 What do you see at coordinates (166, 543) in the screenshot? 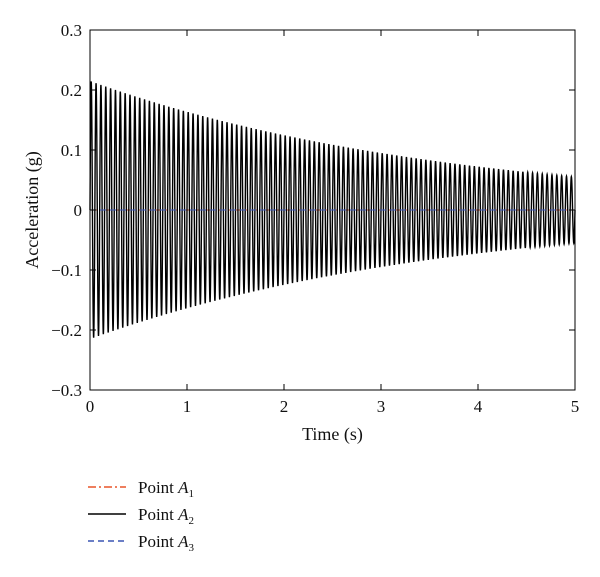
I see `legend-label: Point A3` at bounding box center [166, 543].